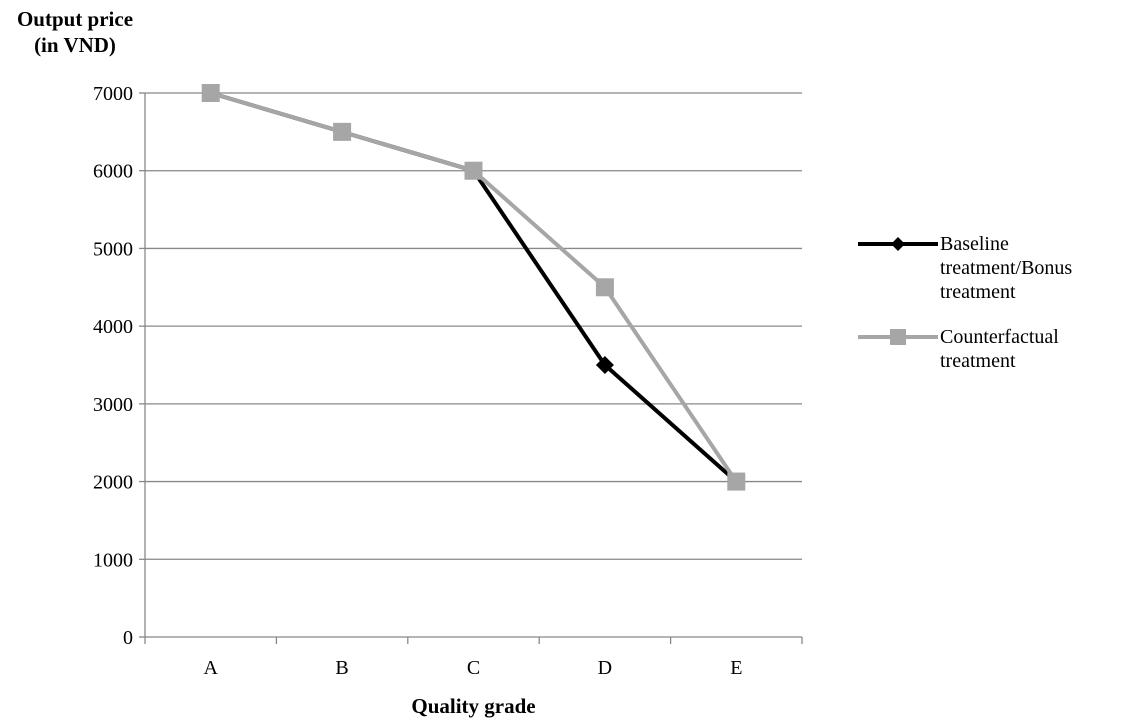 The width and height of the screenshot is (1133, 727). What do you see at coordinates (604, 365) in the screenshot?
I see `series-0-point` at bounding box center [604, 365].